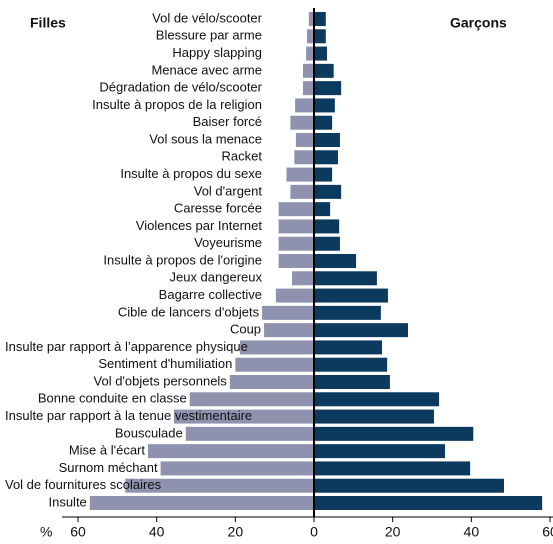 This screenshot has width=553, height=544. Describe the element at coordinates (314, 532) in the screenshot. I see `x-tick-label: 0` at that location.